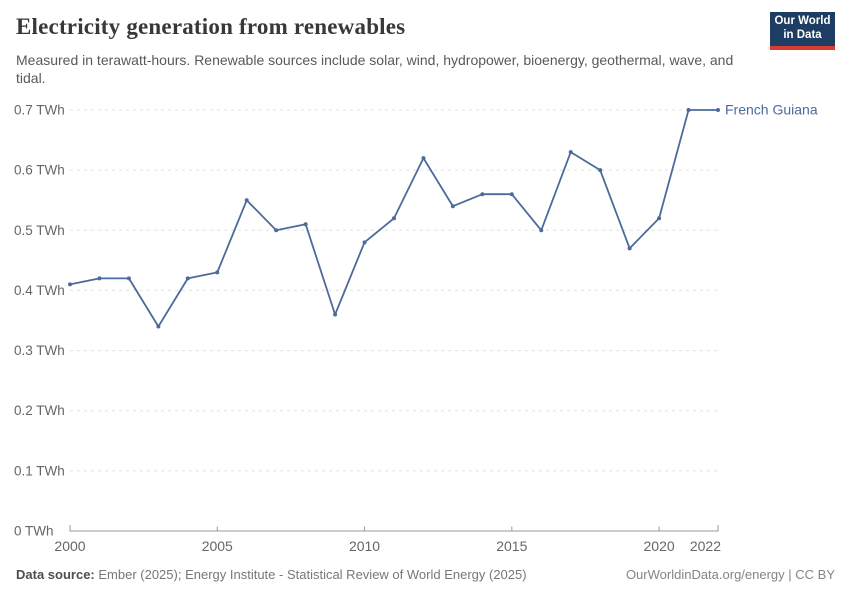  I want to click on y-tick-label: 0.3 TWh, so click(39, 350).